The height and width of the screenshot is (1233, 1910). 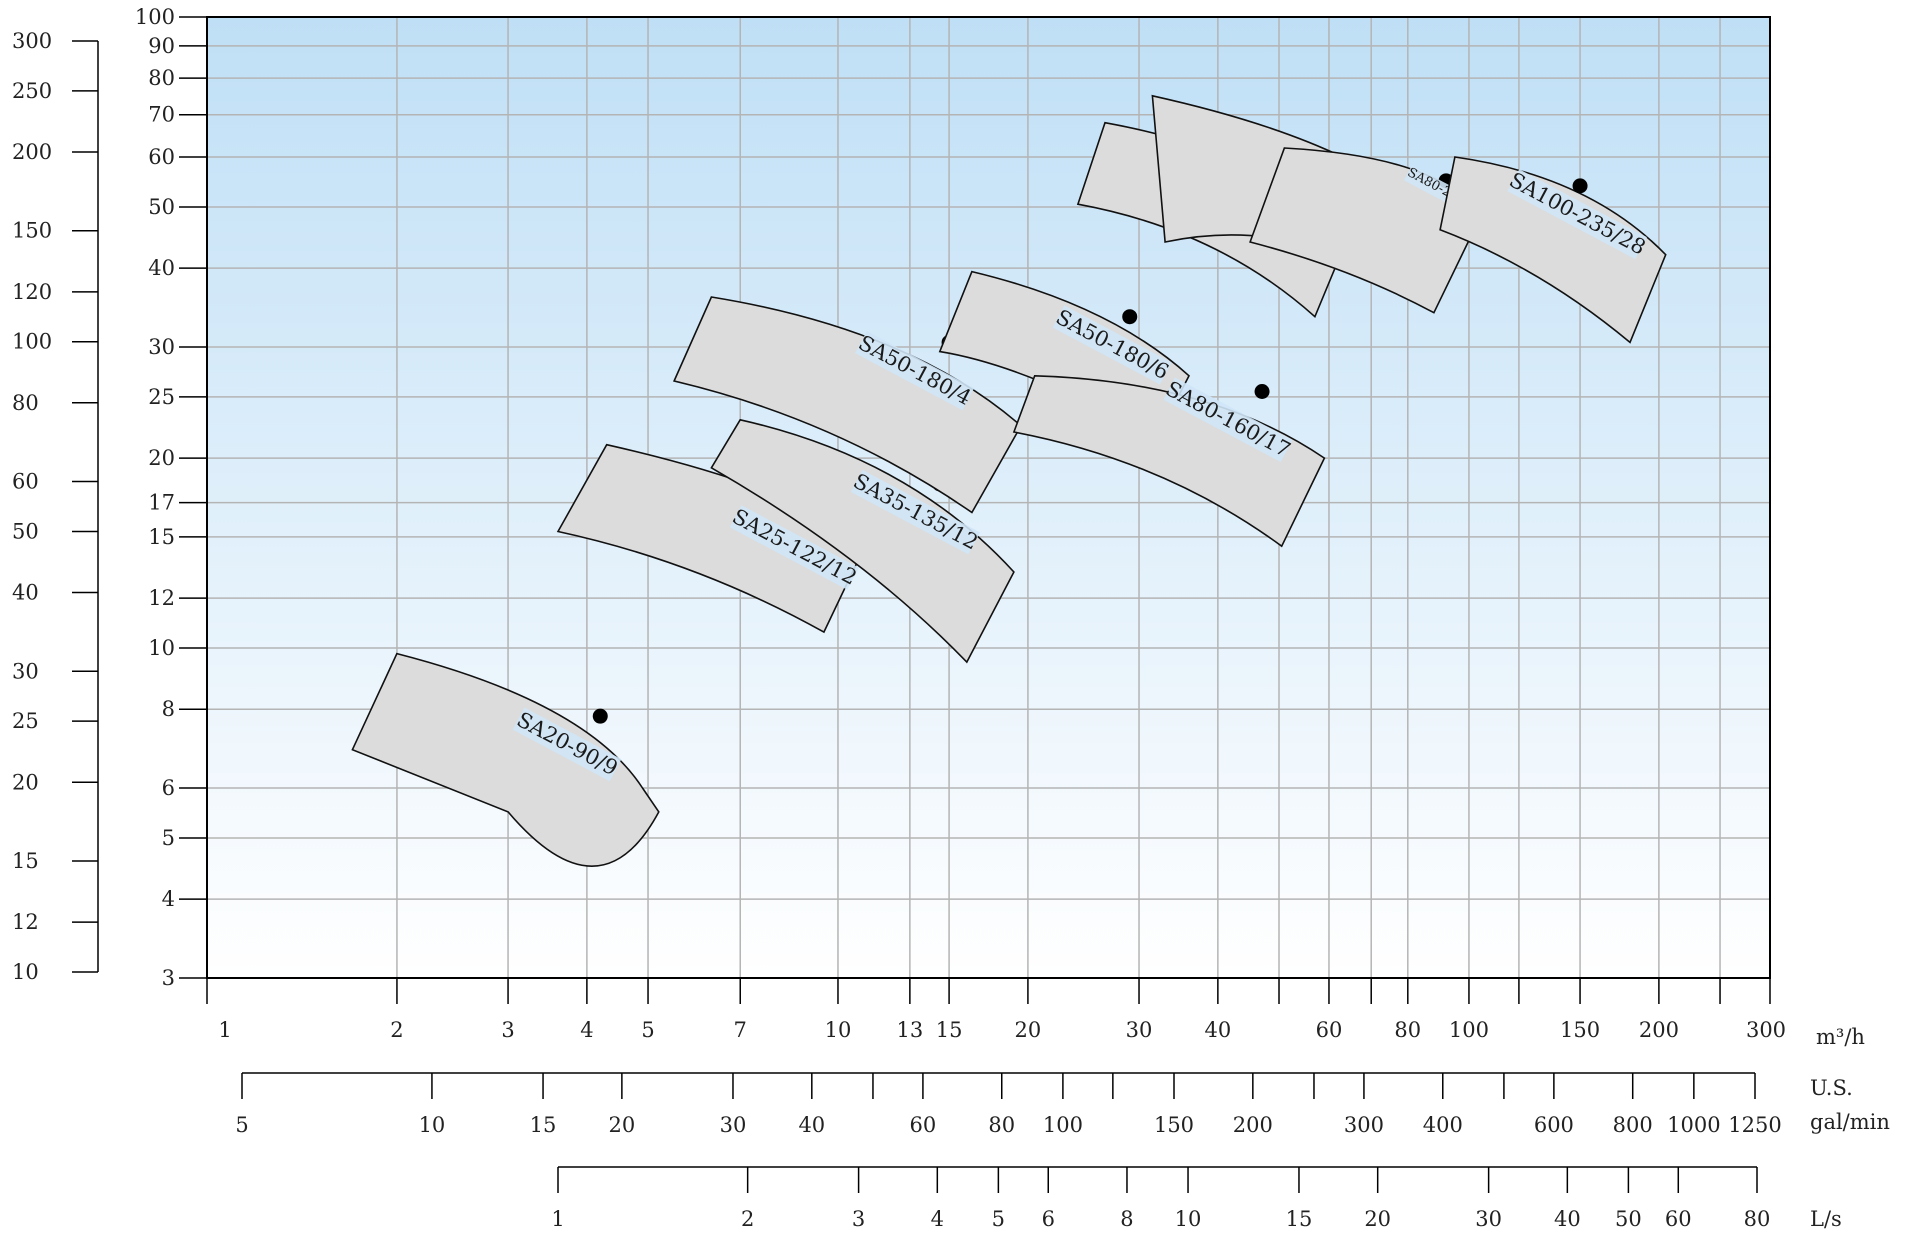 I want to click on y-axis-m-tick-label: 12, so click(x=161, y=598).